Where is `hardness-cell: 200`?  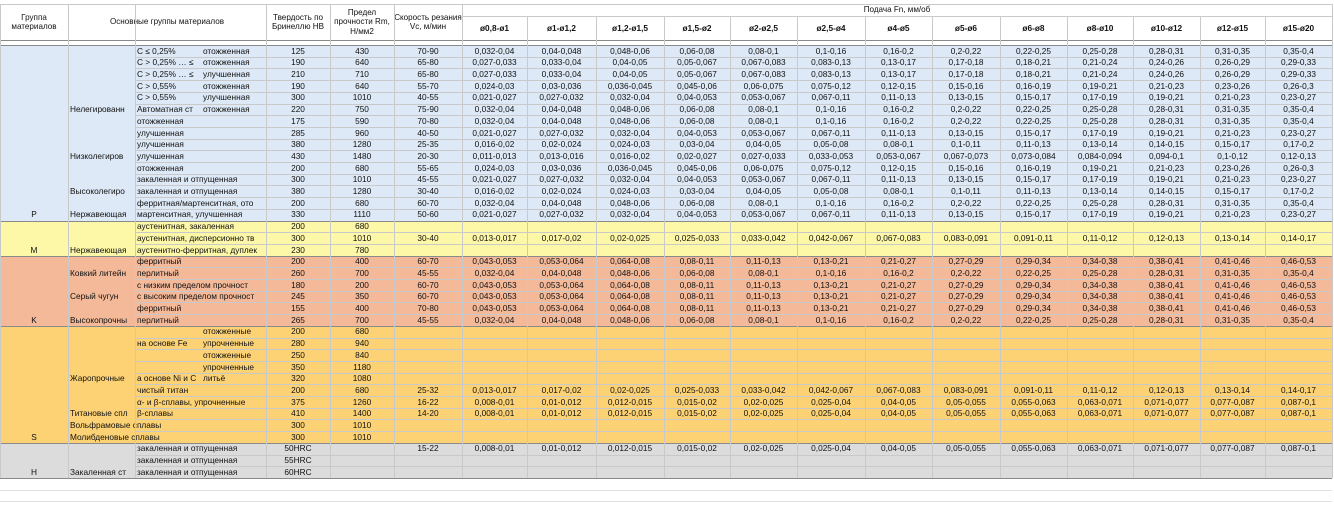
hardness-cell: 200 is located at coordinates (298, 331).